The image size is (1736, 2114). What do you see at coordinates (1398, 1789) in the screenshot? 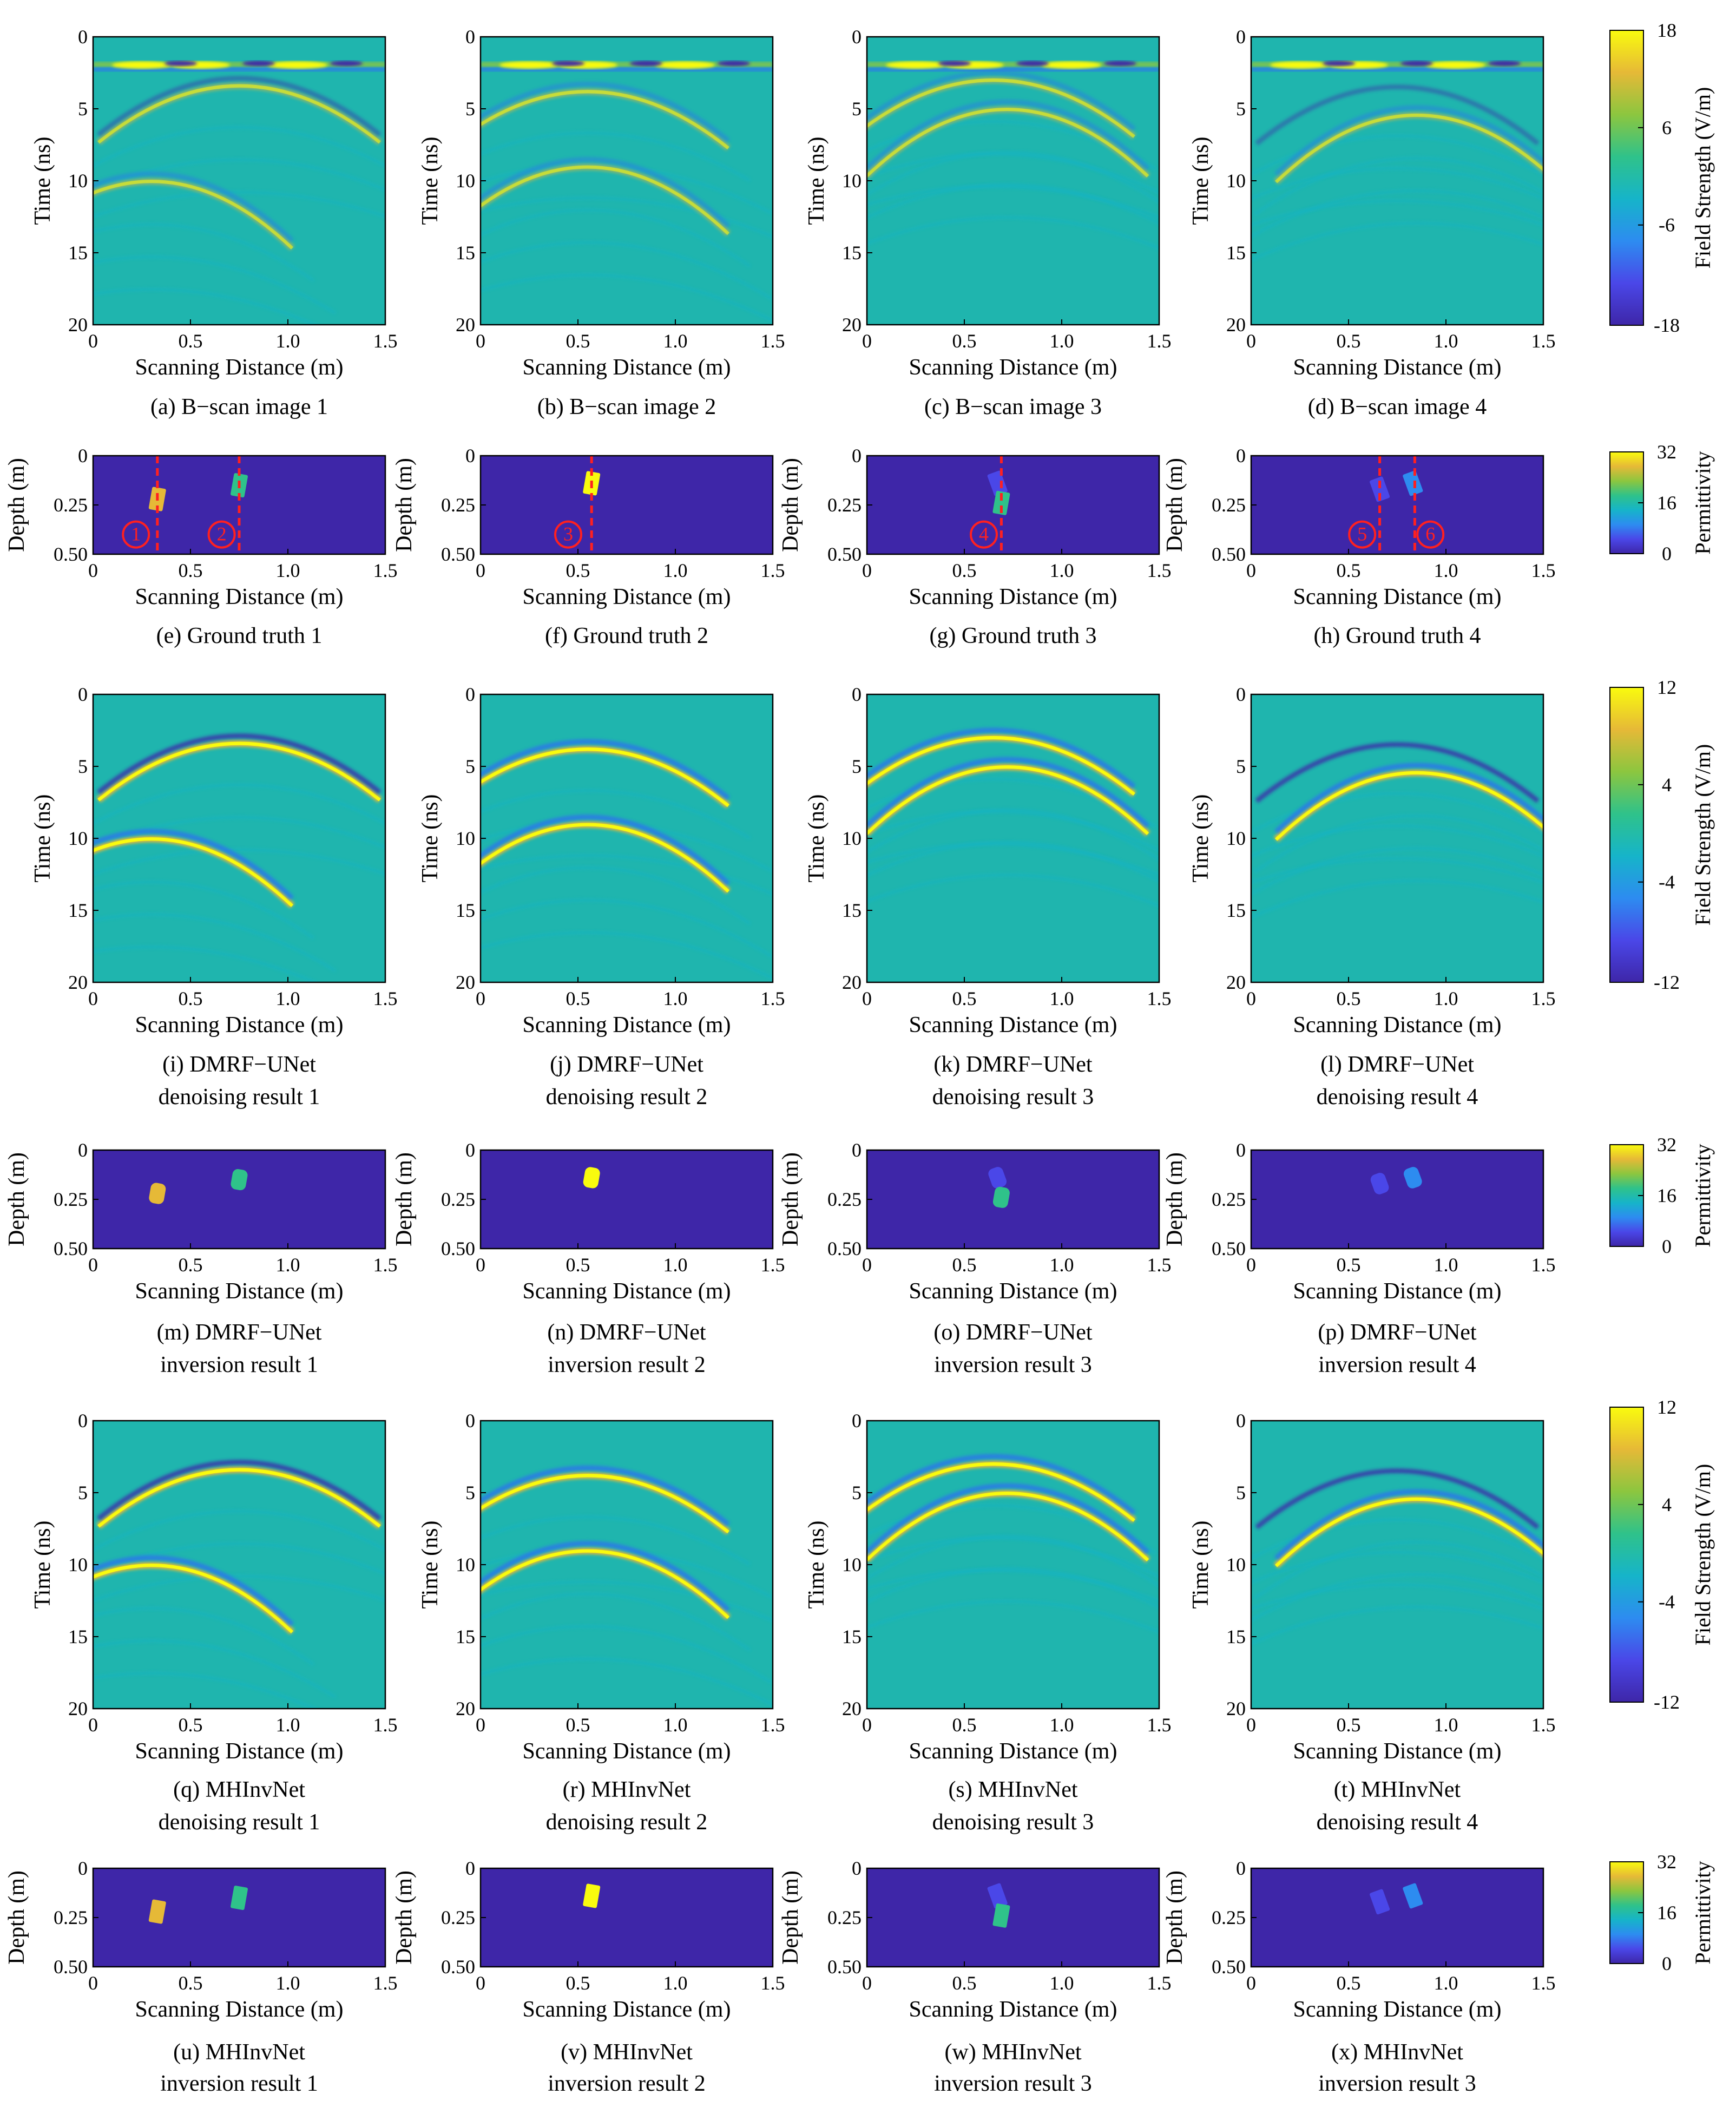
I see `panel-caption: (t) MHInvNet` at bounding box center [1398, 1789].